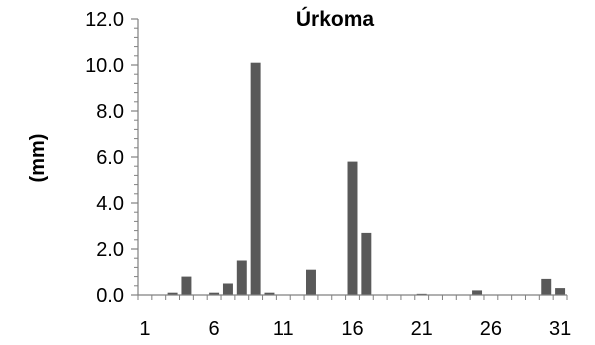 This screenshot has height=345, width=595. I want to click on y-tick-label: 0.0, so click(110, 296).